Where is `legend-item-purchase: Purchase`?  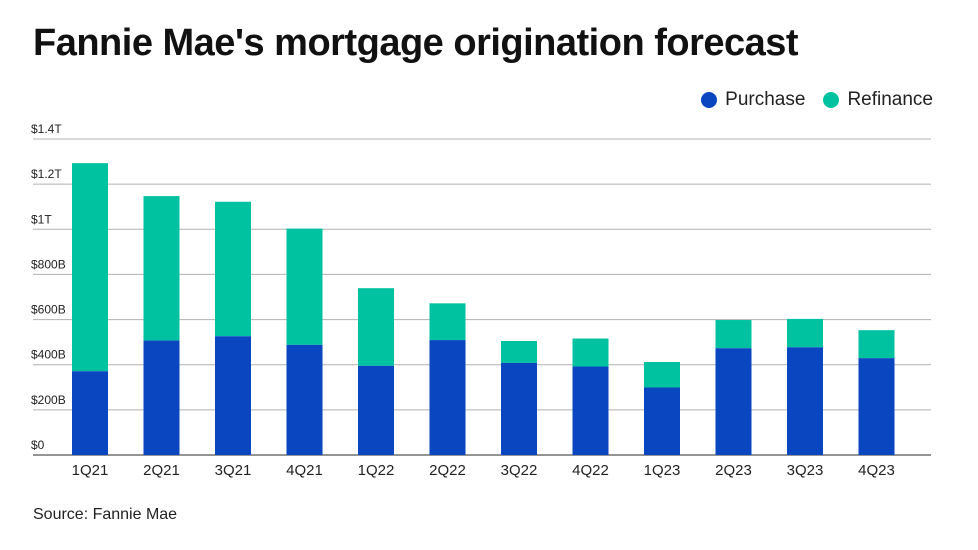
legend-item-purchase: Purchase is located at coordinates (753, 100).